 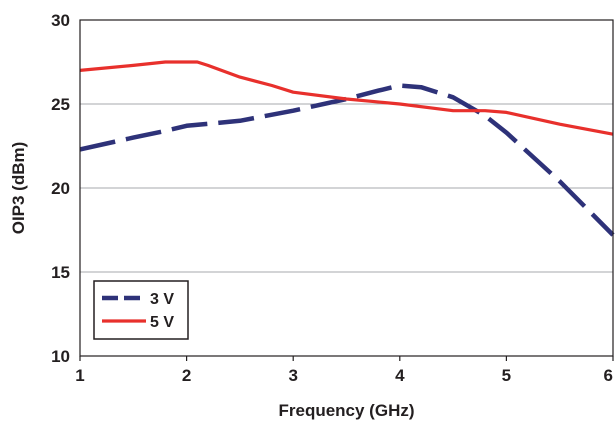 What do you see at coordinates (162, 322) in the screenshot?
I see `legend-label-5v: 5 V` at bounding box center [162, 322].